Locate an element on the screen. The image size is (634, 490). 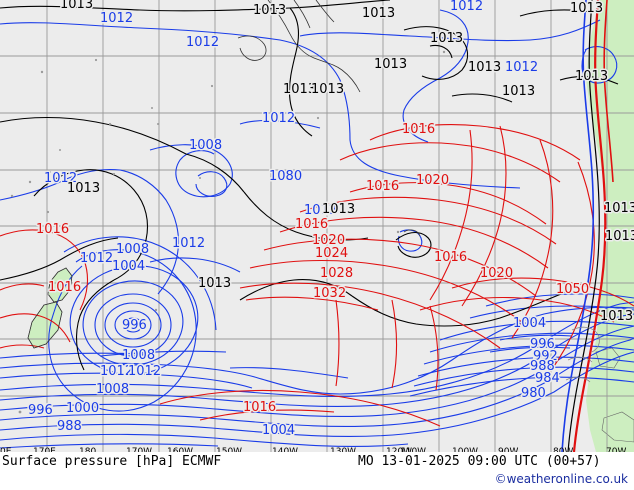
isobar-label: 1000 is located at coordinates (82, 408).